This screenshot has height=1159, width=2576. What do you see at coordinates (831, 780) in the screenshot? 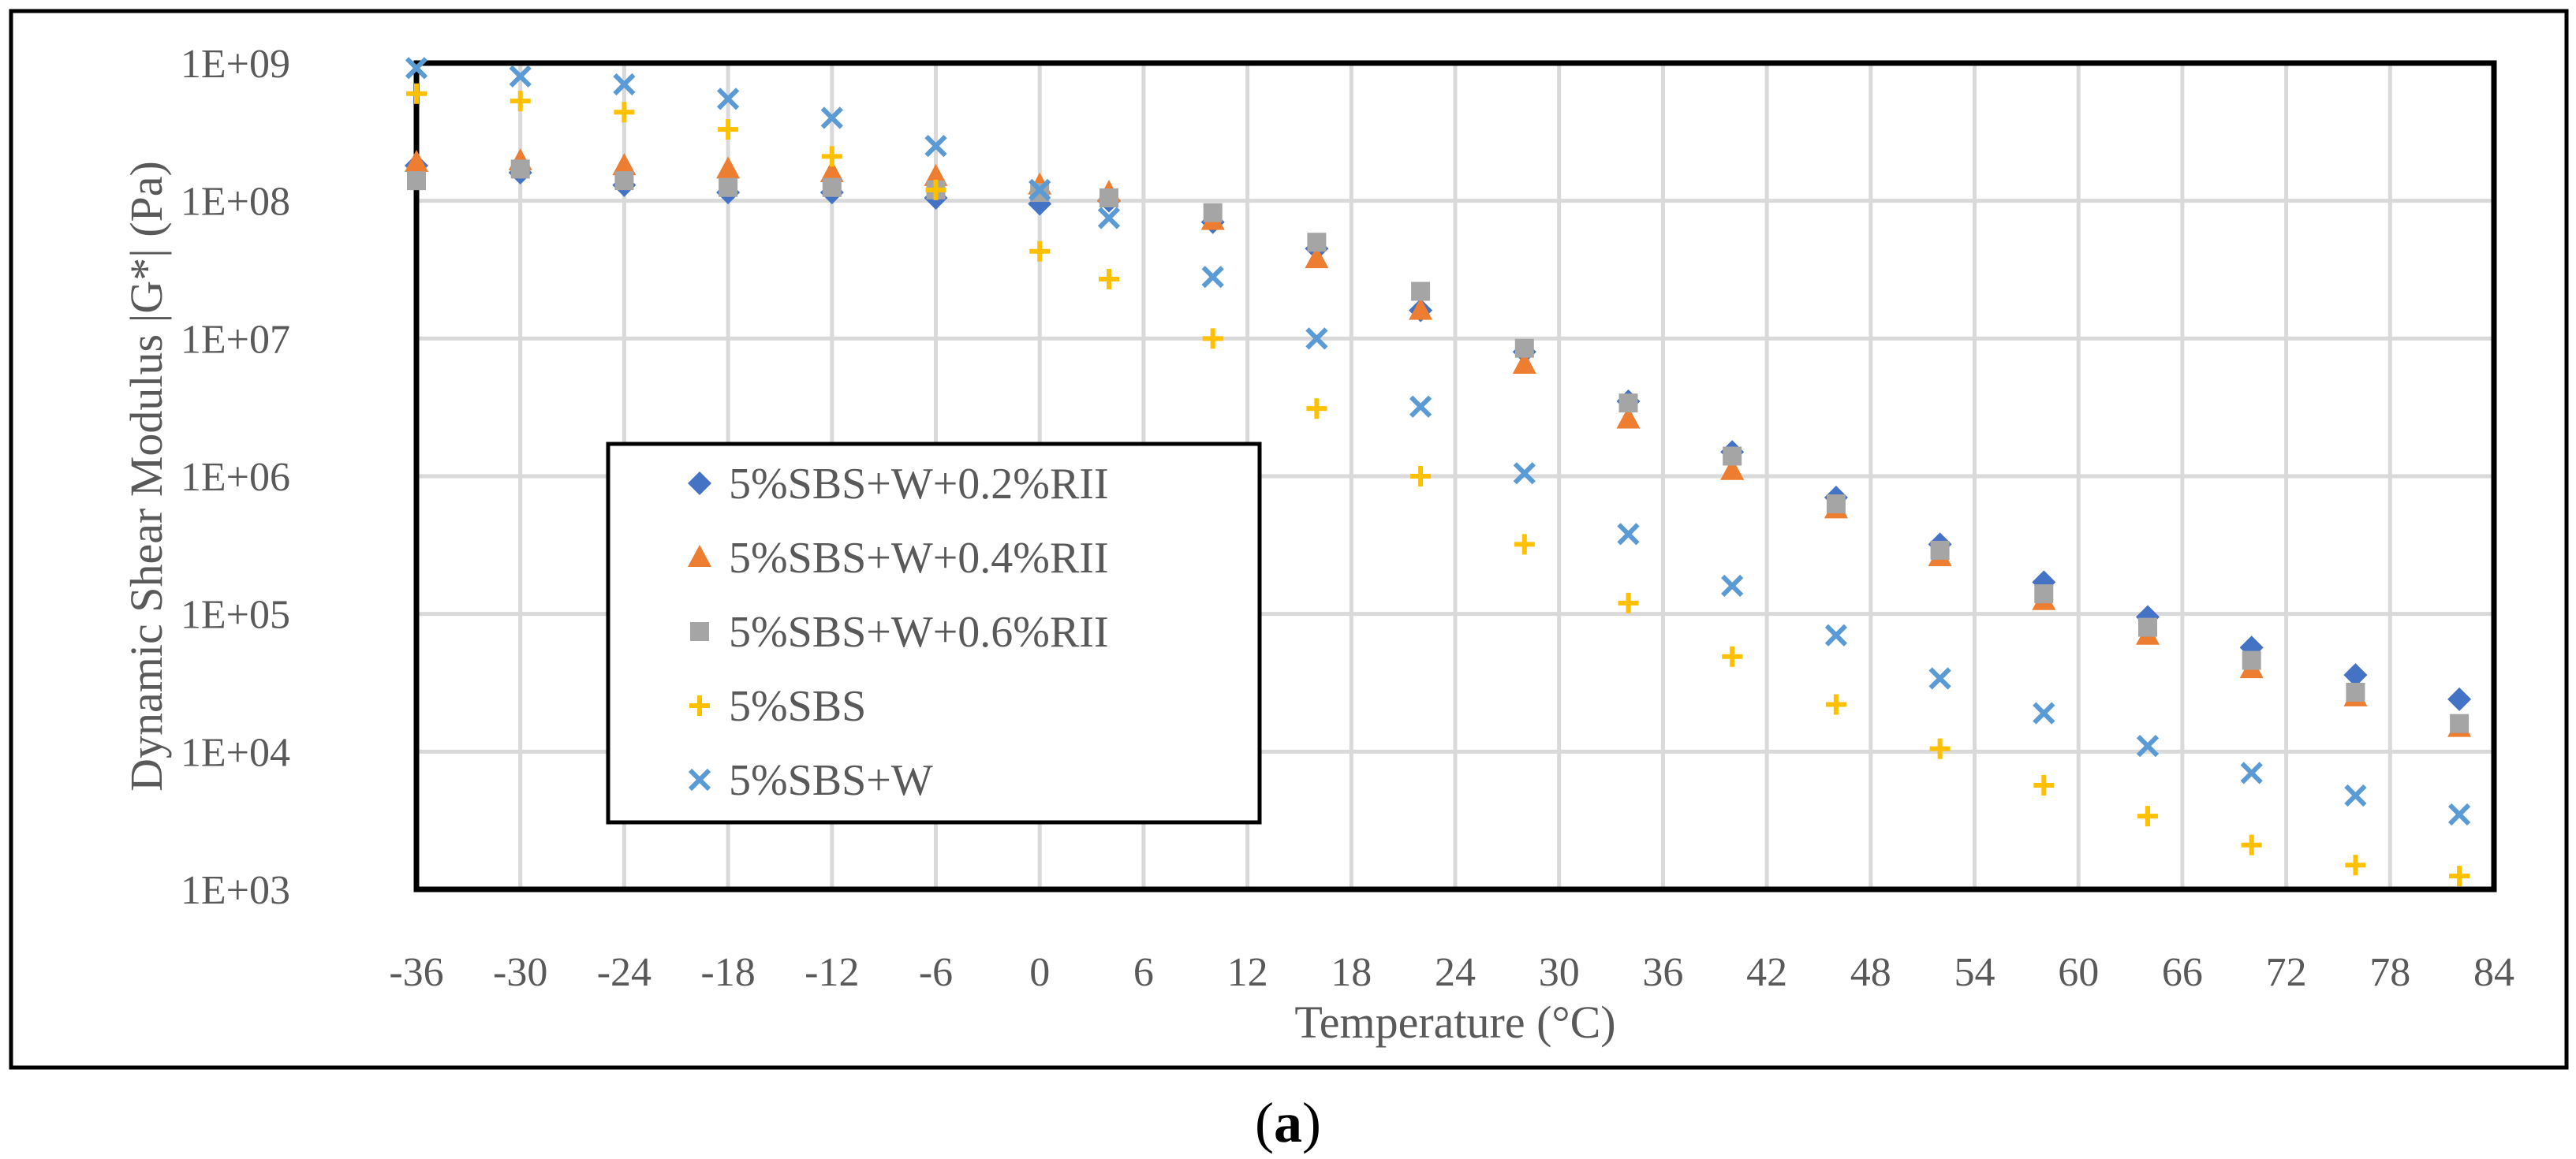
I see `legend-label-4: 5%SBS+W` at bounding box center [831, 780].